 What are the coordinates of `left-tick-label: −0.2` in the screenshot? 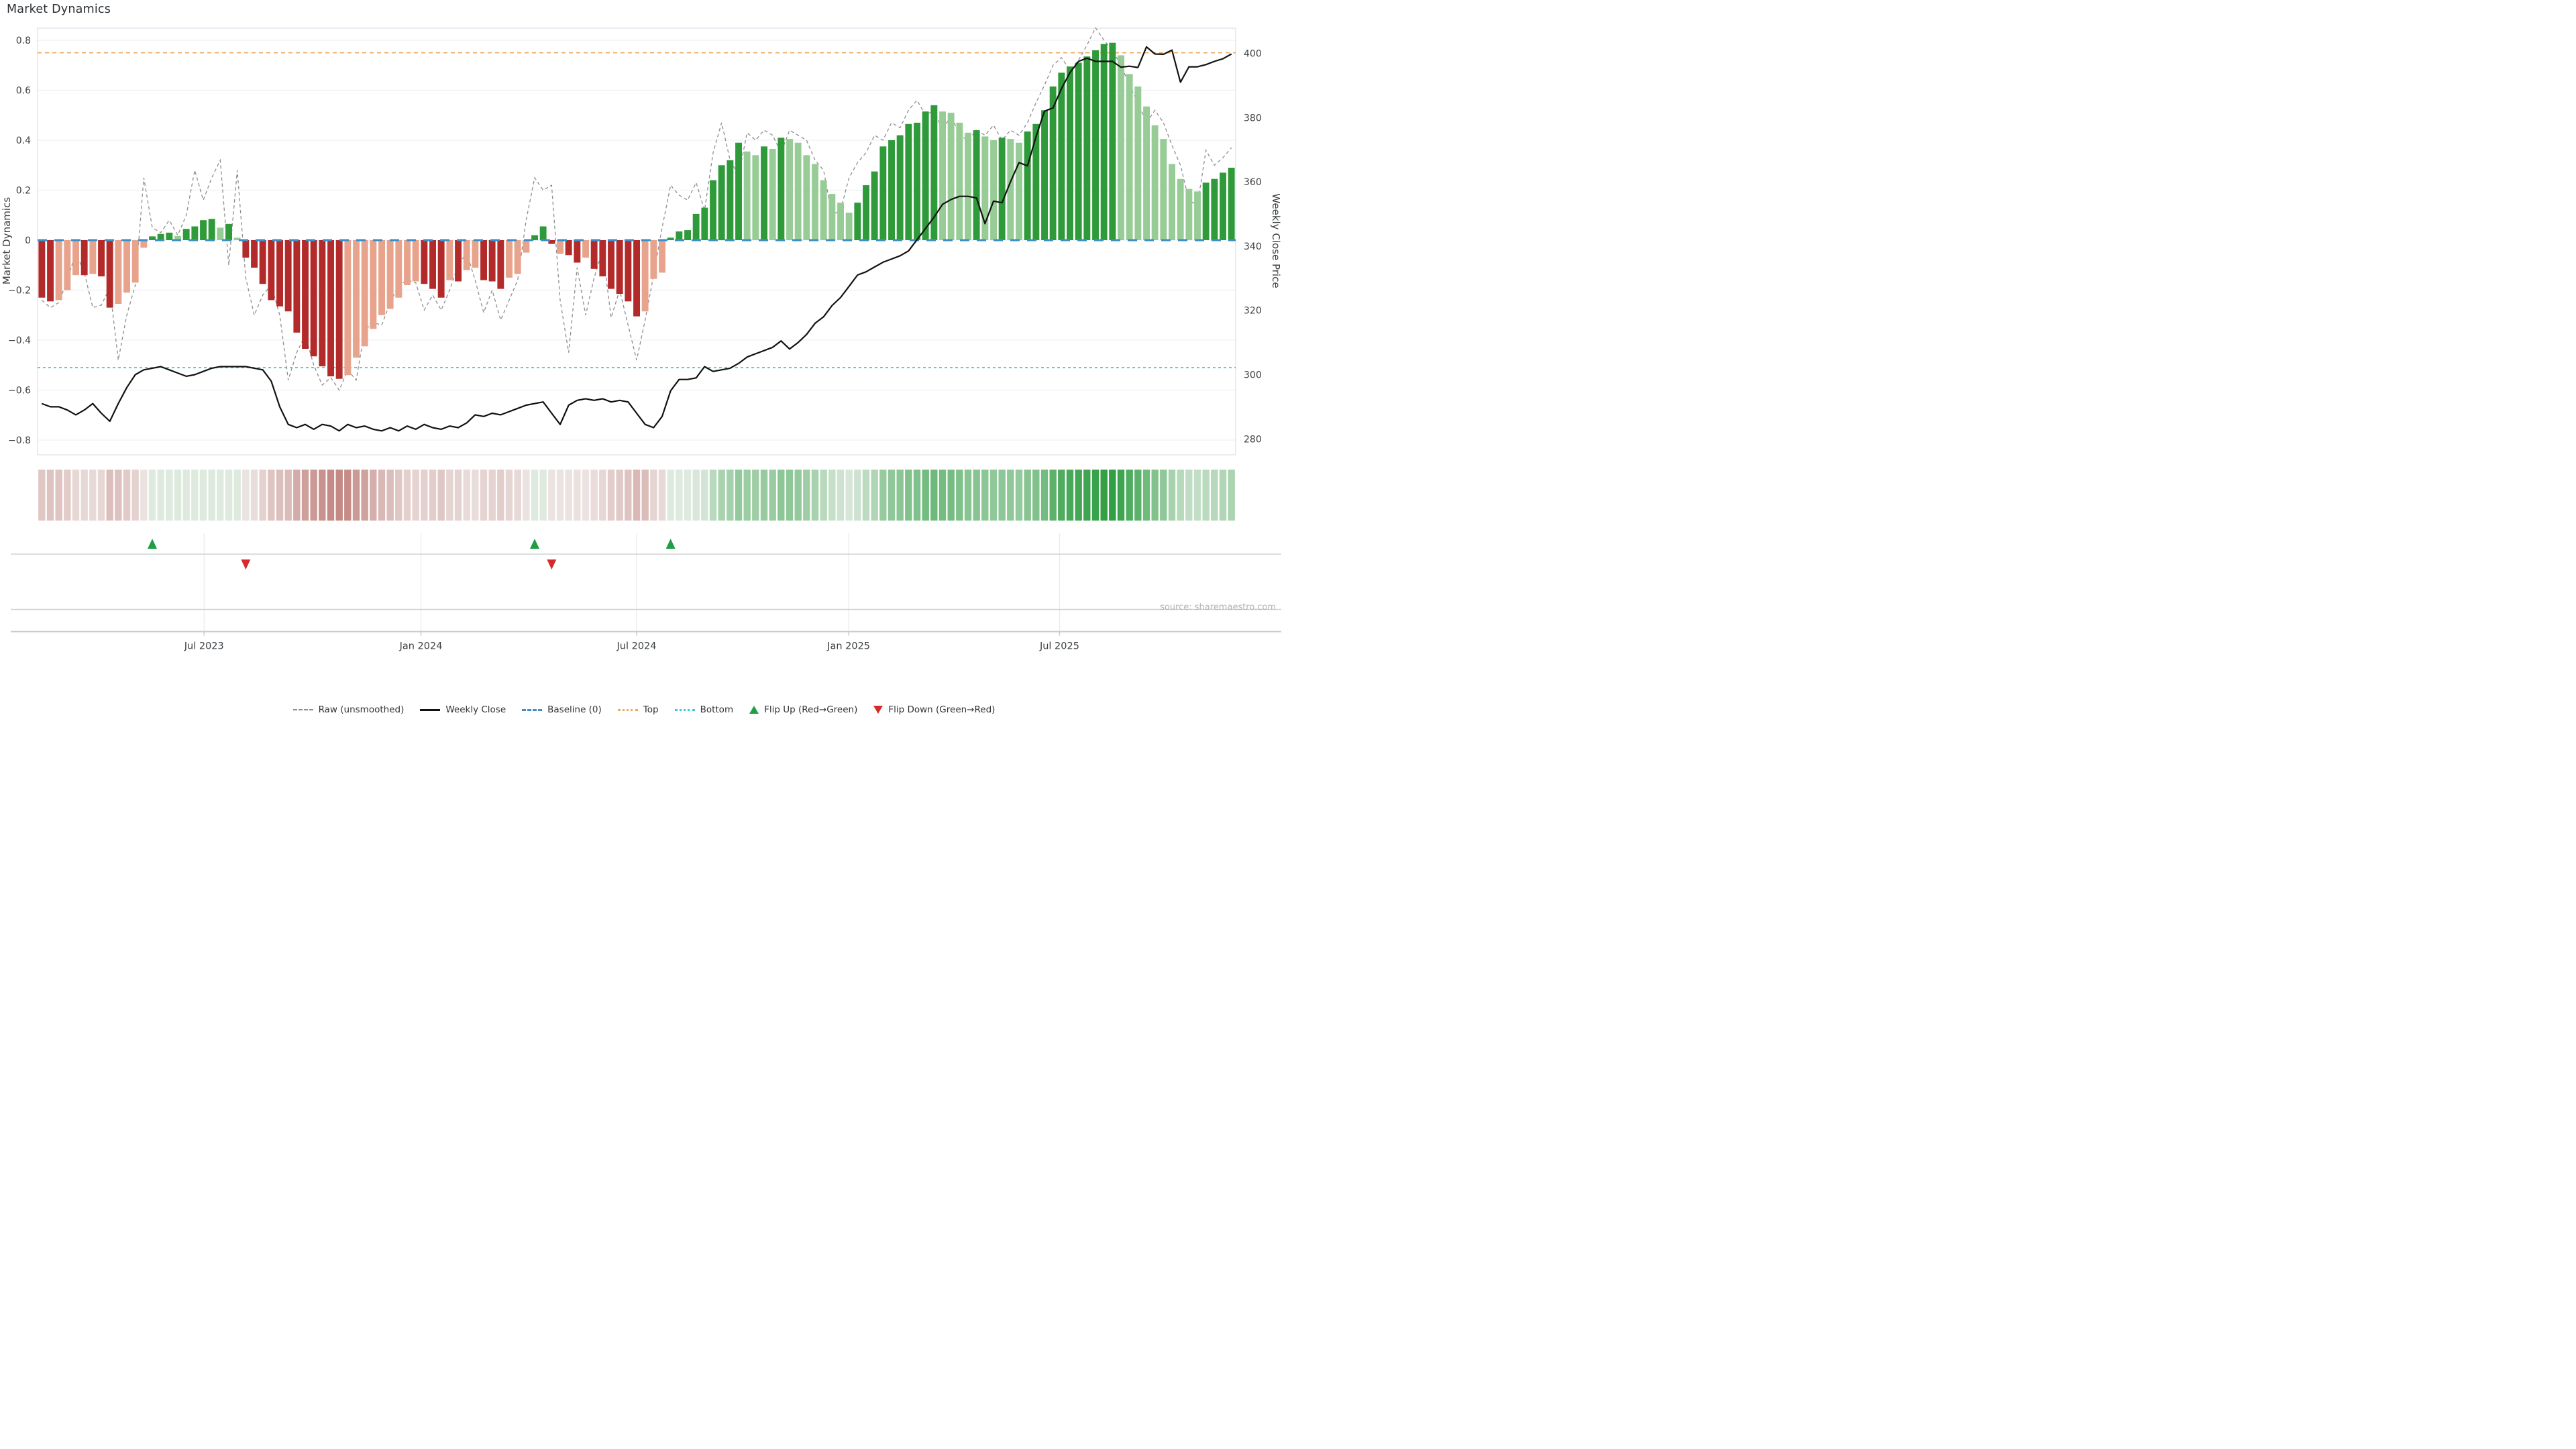 It's located at (19, 291).